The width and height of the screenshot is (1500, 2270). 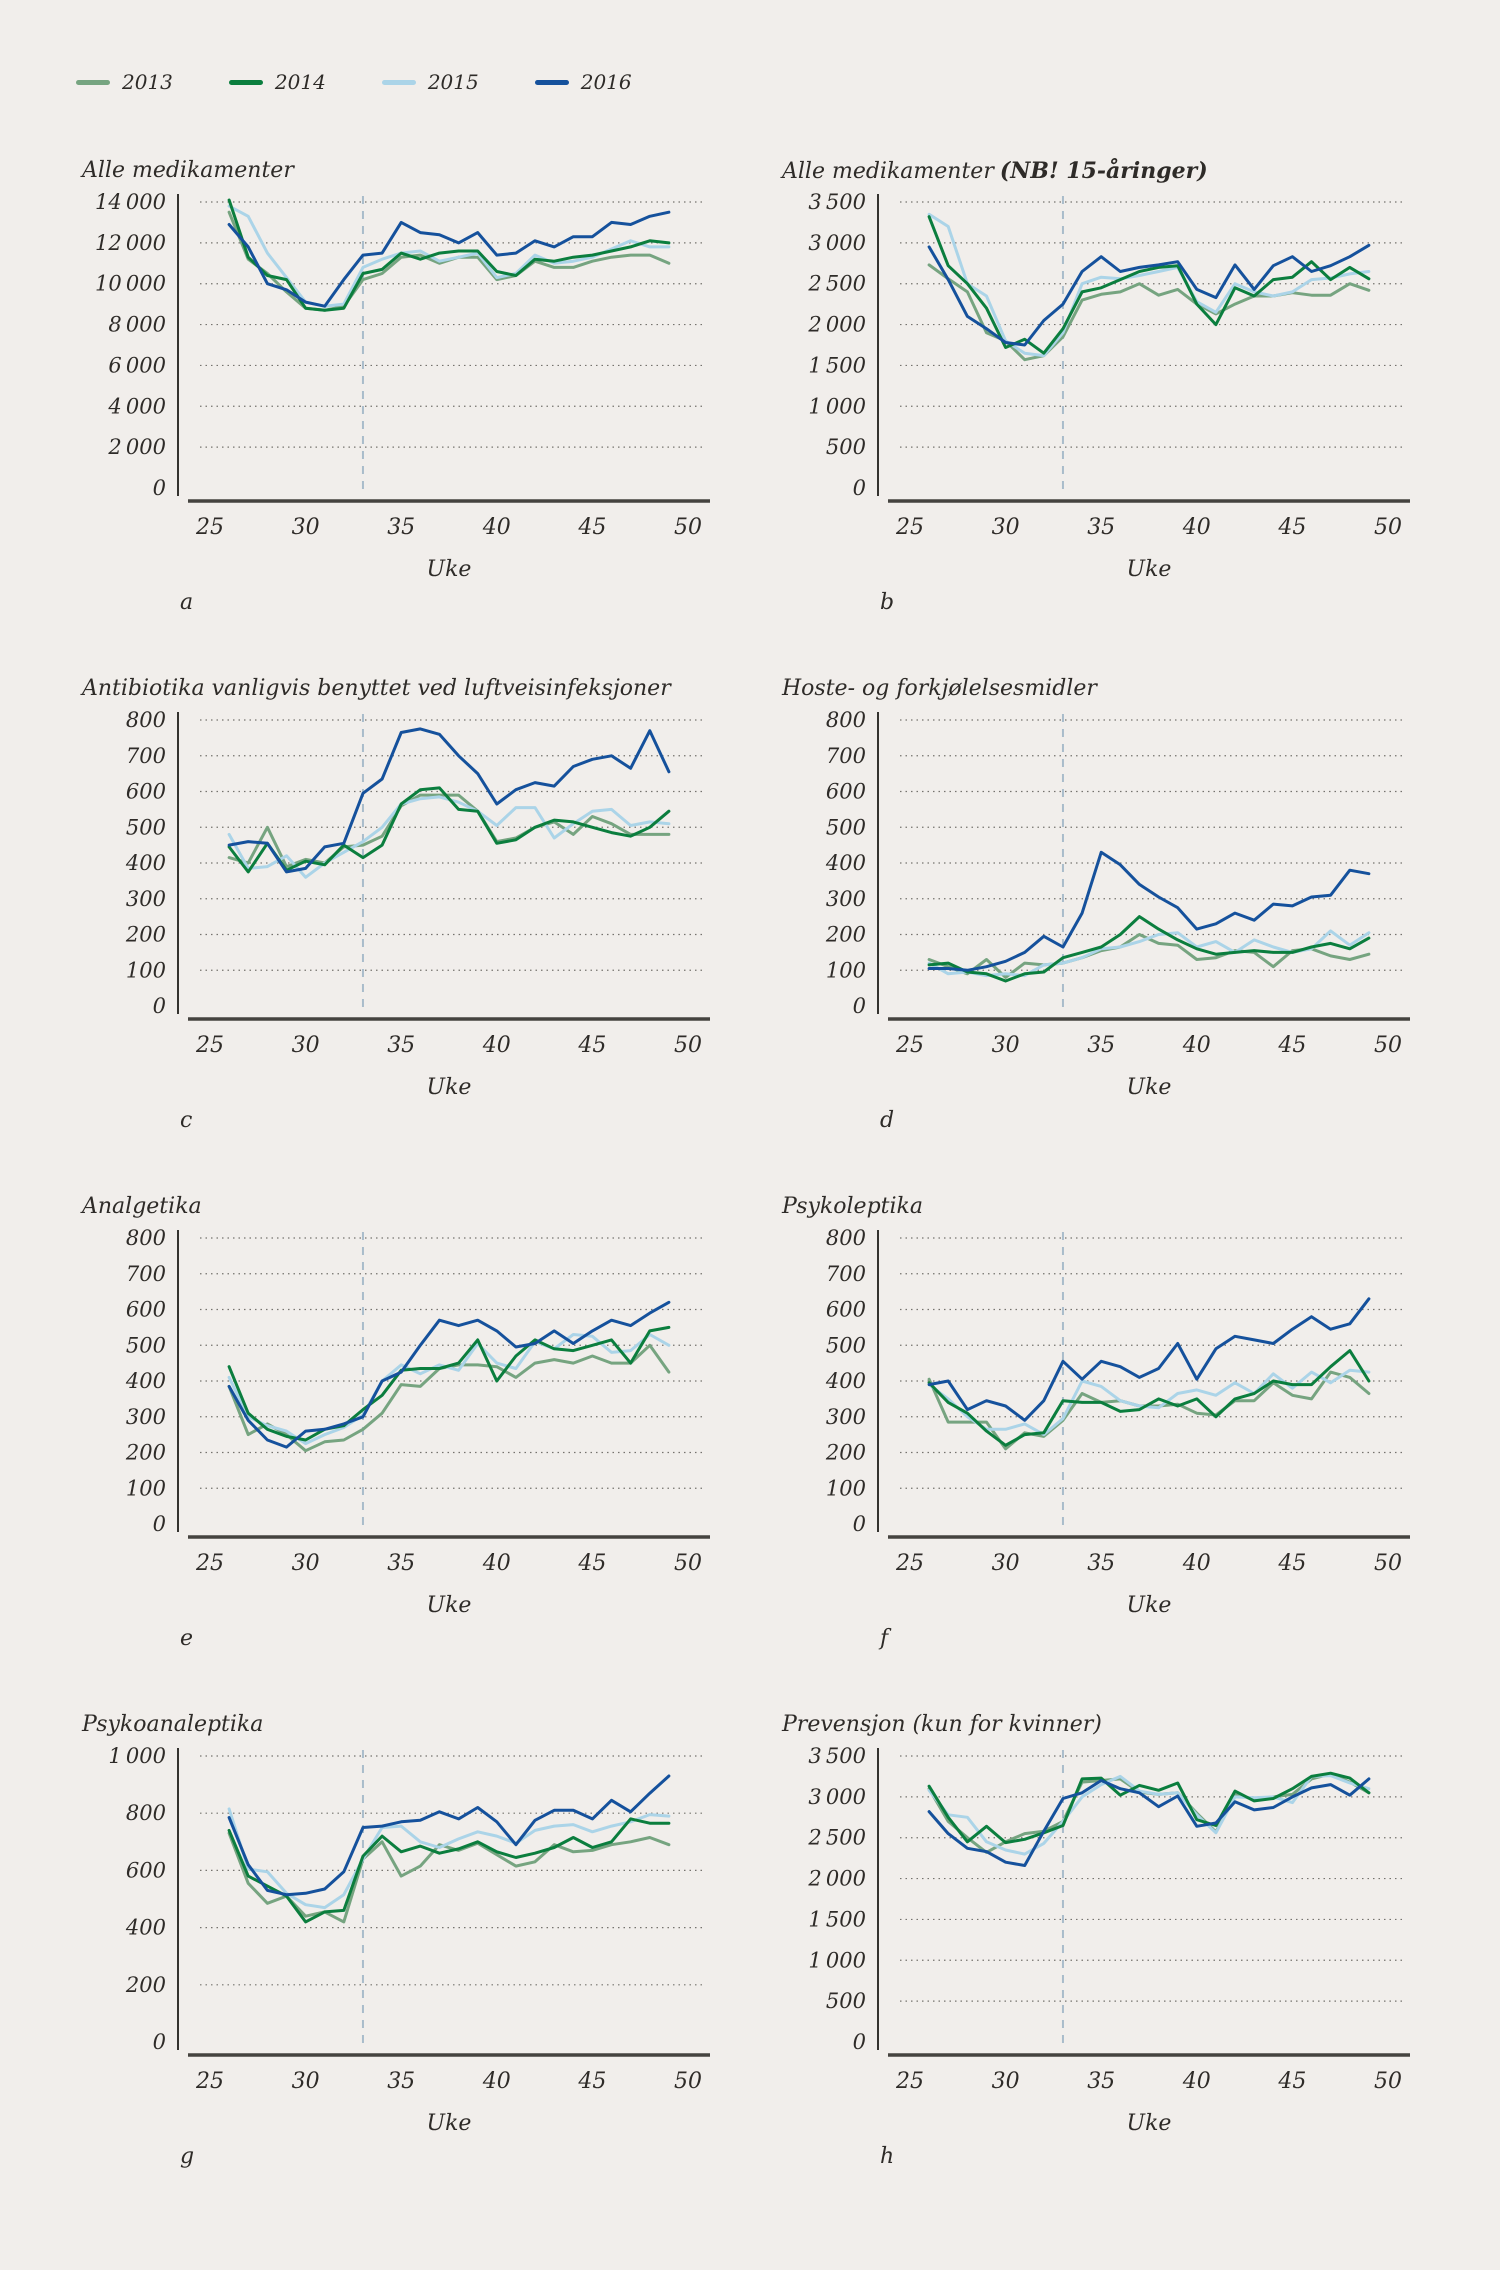 I want to click on y-tick-label: 6 000, so click(x=137, y=365).